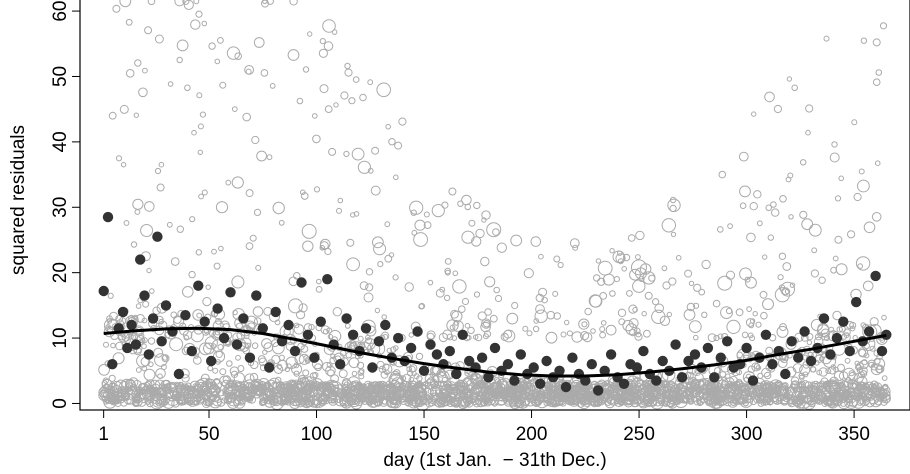  I want to click on smooth-curve, so click(495, 352).